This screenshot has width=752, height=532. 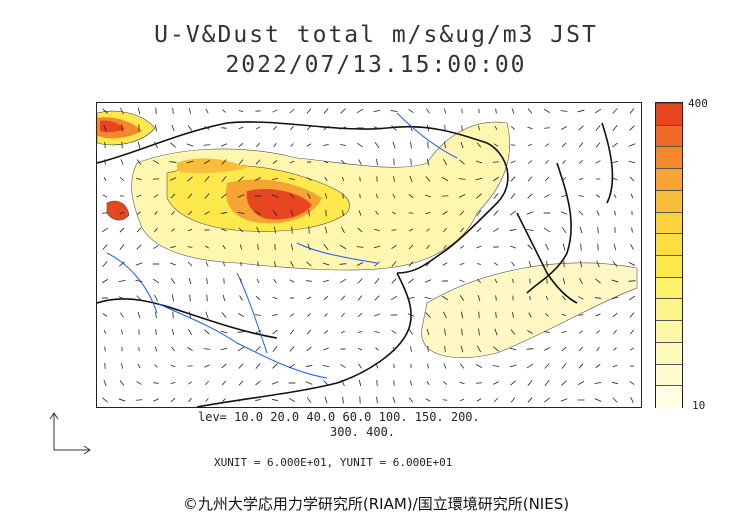 I want to click on wind-scale-icon, so click(x=70, y=433).